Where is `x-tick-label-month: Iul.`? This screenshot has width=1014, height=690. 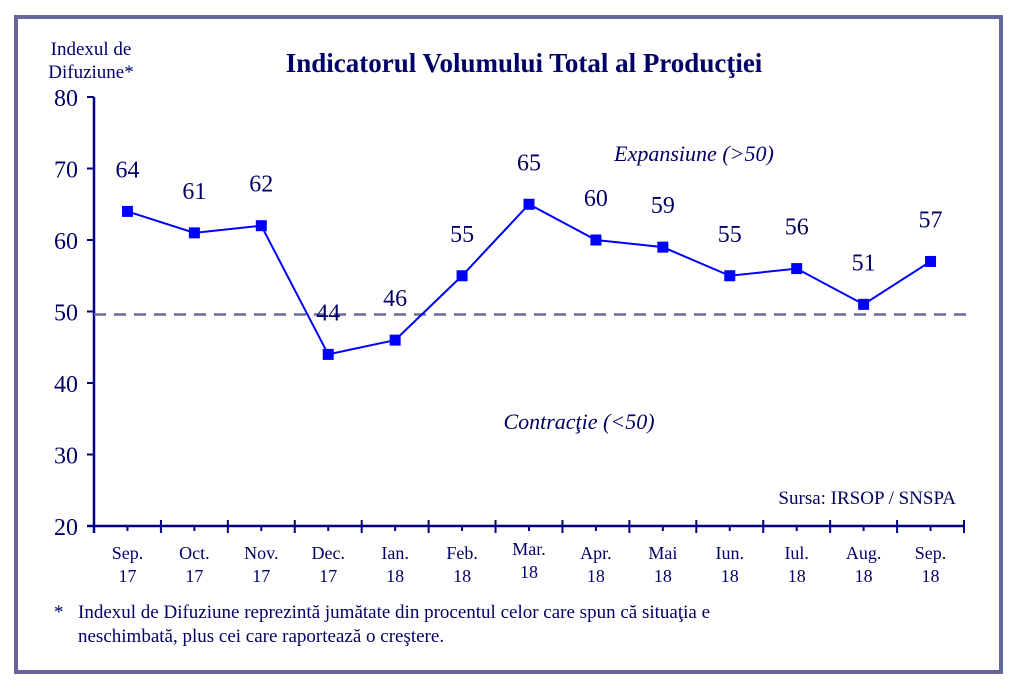 x-tick-label-month: Iul. is located at coordinates (796, 553).